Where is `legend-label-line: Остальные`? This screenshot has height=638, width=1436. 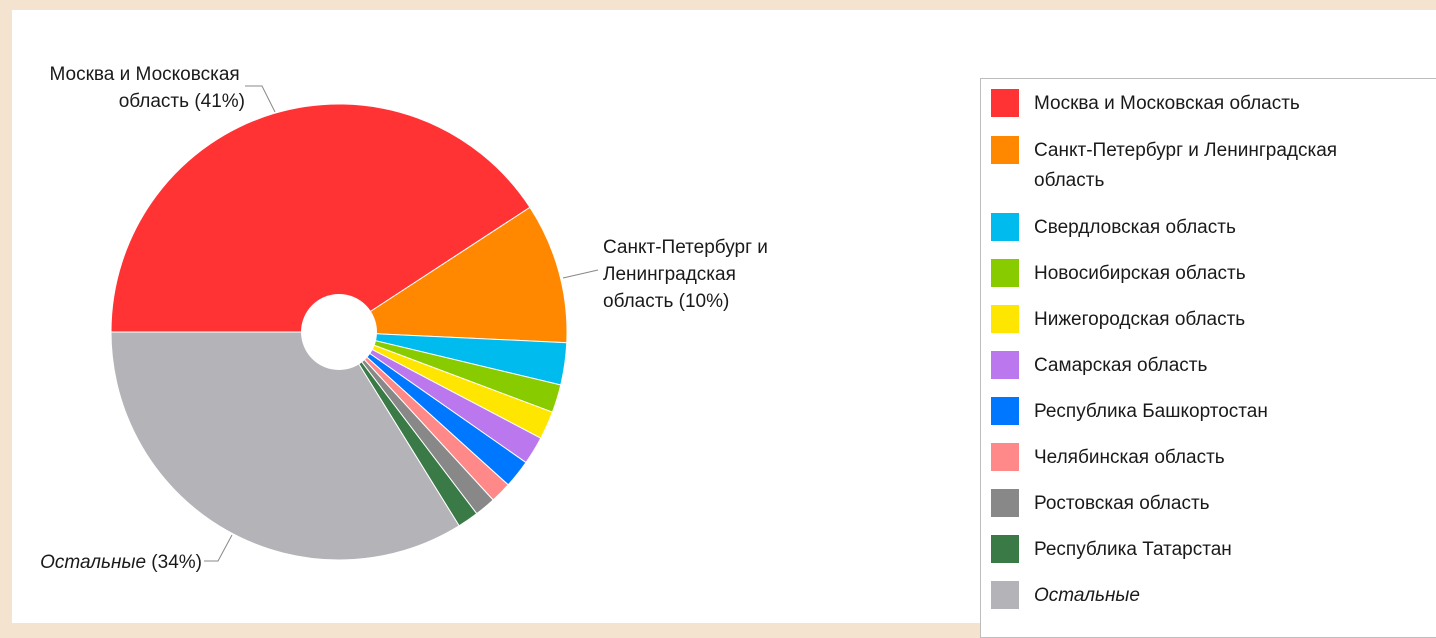 legend-label-line: Остальные is located at coordinates (1087, 595).